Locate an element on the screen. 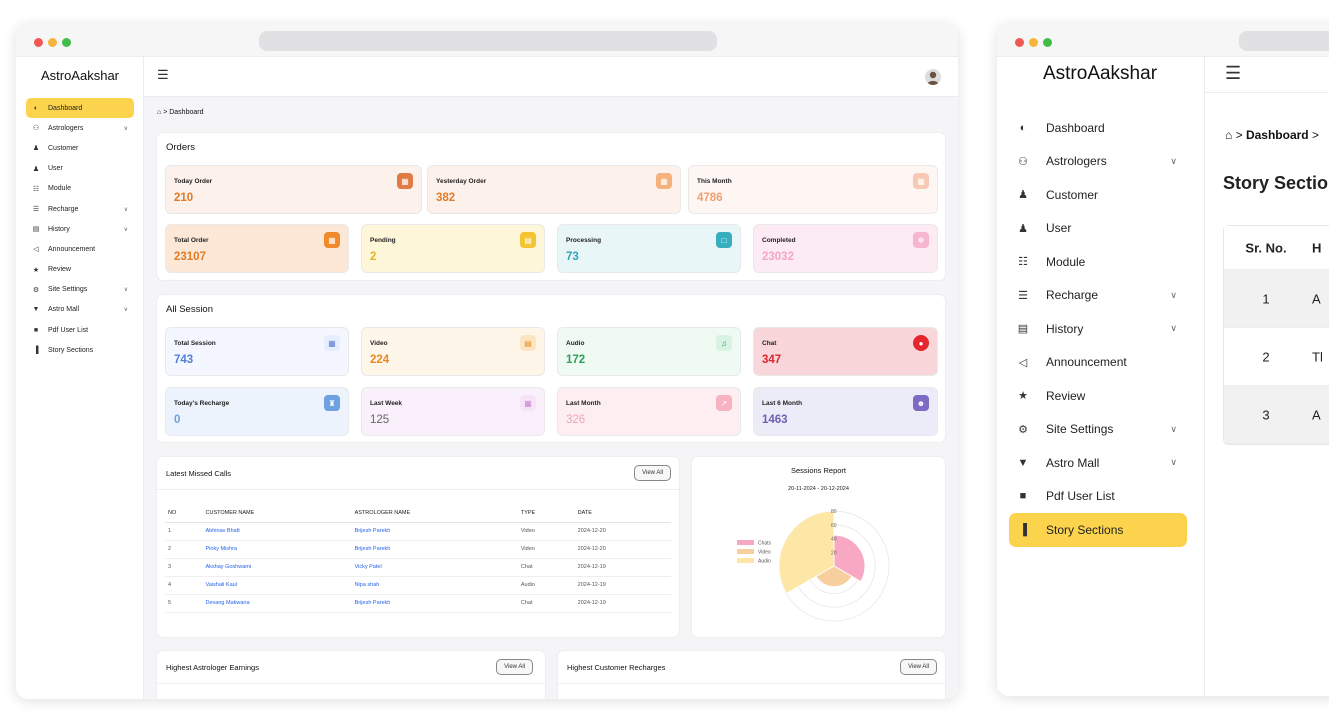 This screenshot has height=723, width=1329. top-header: ☰ is located at coordinates (551, 77).